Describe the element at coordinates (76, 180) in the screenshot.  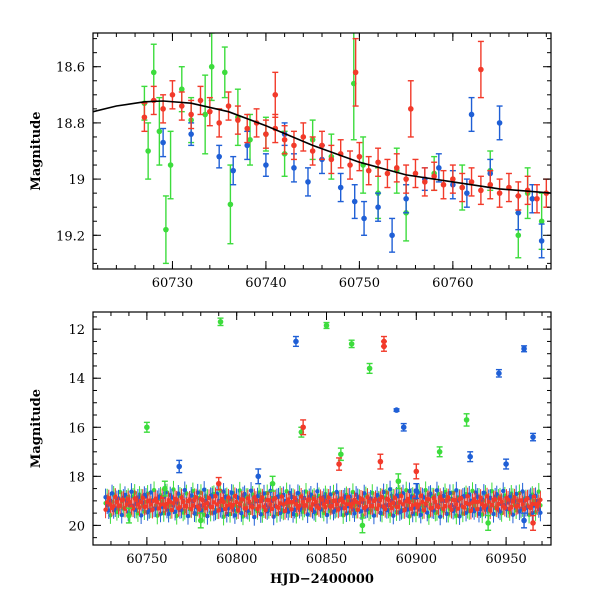
I see `y-tick-label: 19` at that location.